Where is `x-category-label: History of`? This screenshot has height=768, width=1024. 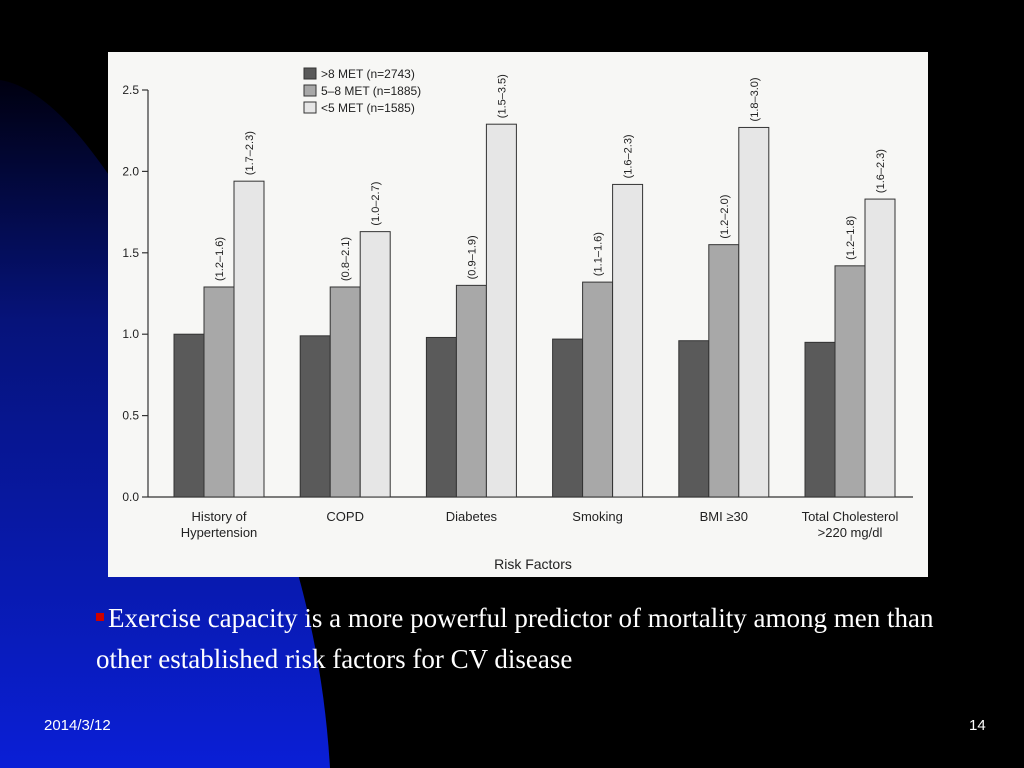
x-category-label: History of is located at coordinates (219, 516).